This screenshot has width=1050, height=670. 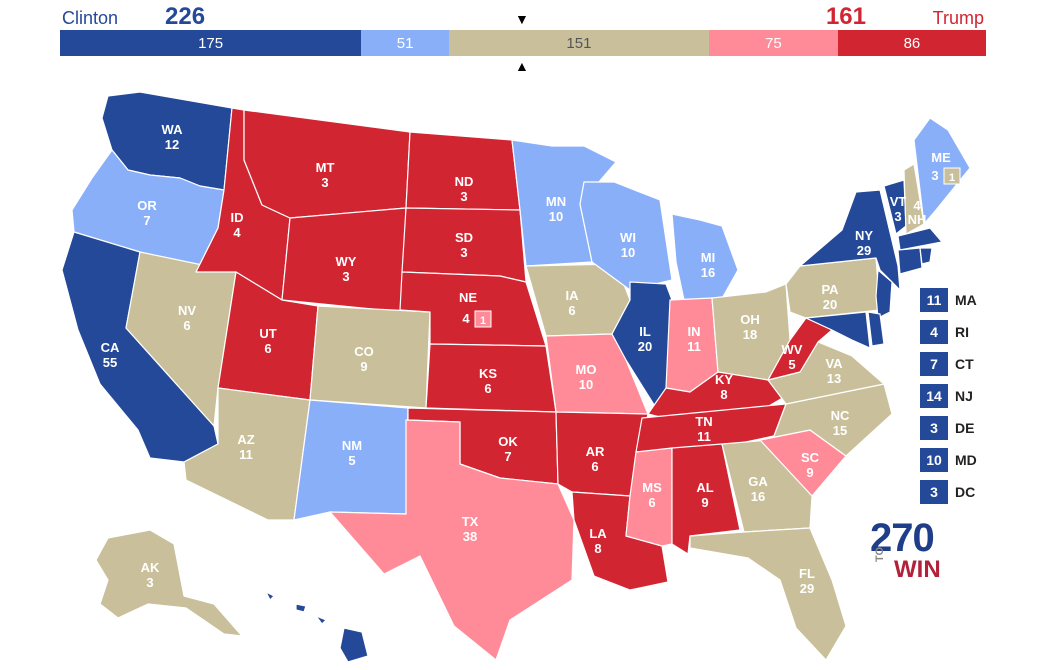 What do you see at coordinates (466, 318) in the screenshot?
I see `state-ev-ne: 4` at bounding box center [466, 318].